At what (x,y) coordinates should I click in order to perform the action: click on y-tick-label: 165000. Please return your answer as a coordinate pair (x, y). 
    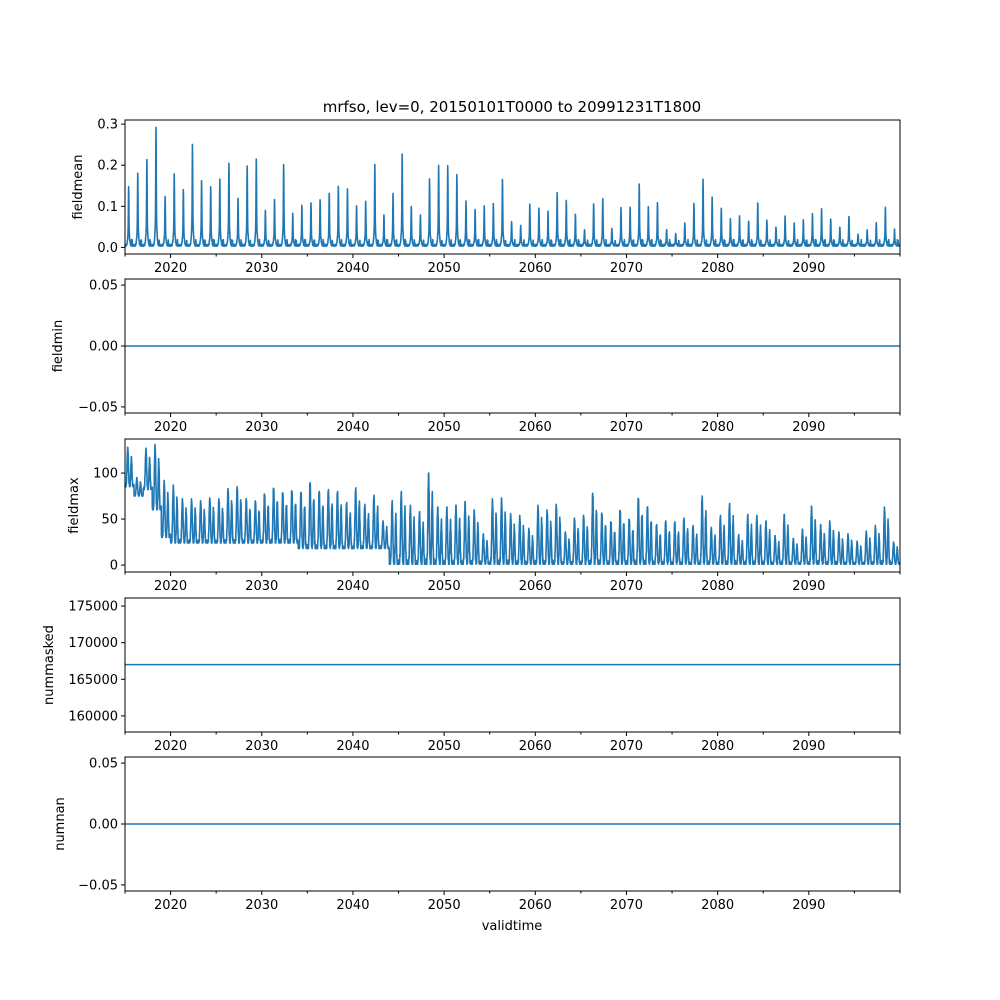
    Looking at the image, I should click on (93, 680).